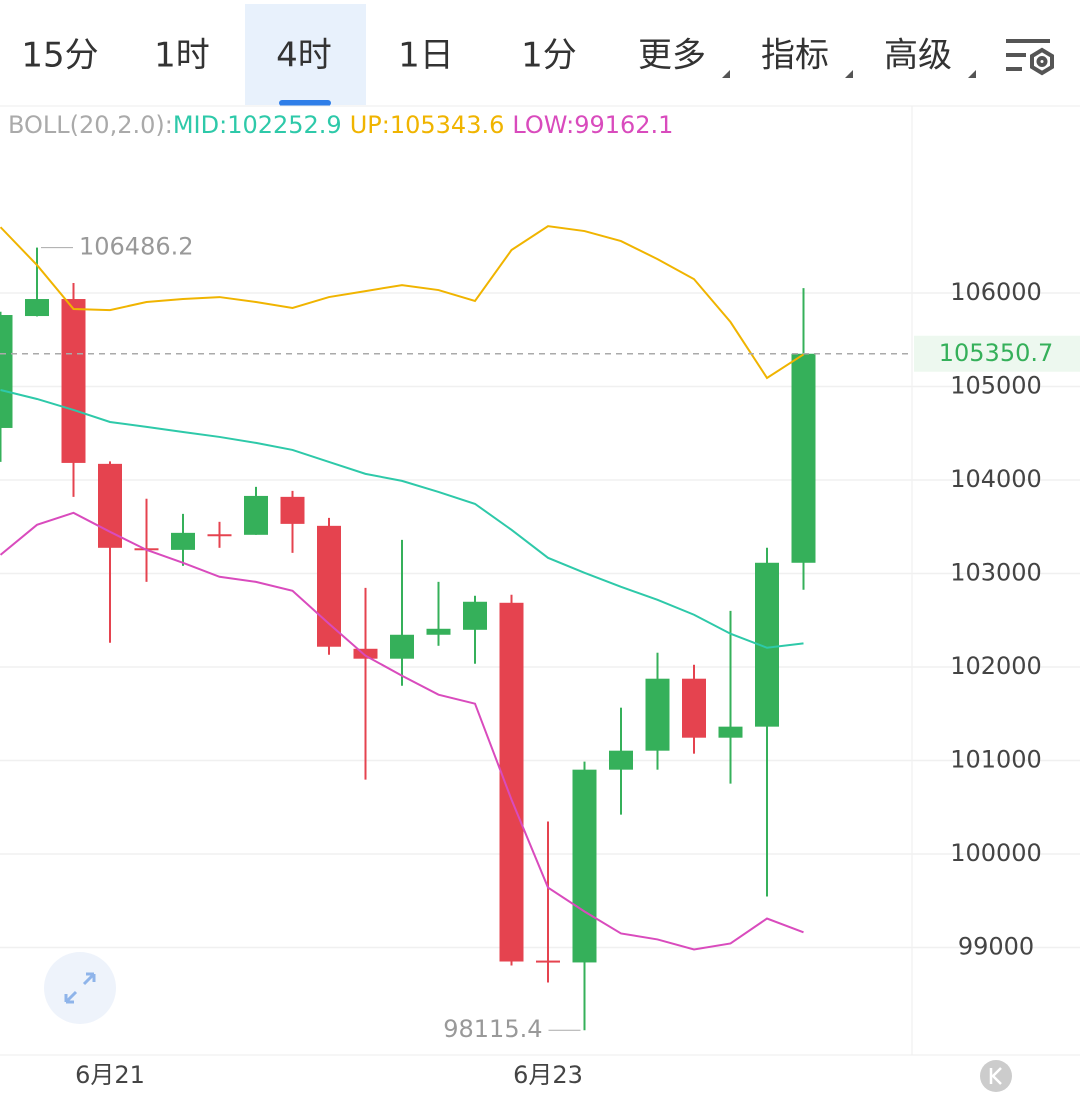 The image size is (1080, 1100). Describe the element at coordinates (486, 56) in the screenshot. I see `tab-bar: 15分 1时 4时 1日 1分 更多 指标 高级` at that location.